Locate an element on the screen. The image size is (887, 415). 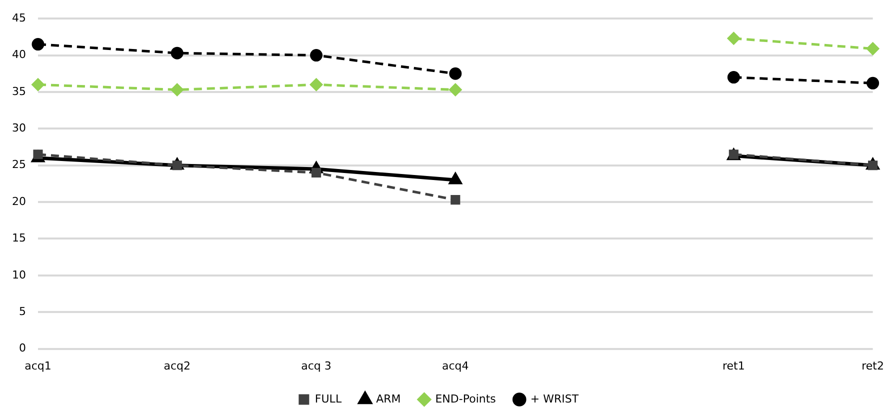
y-tick-label: 0 is located at coordinates (22, 348).